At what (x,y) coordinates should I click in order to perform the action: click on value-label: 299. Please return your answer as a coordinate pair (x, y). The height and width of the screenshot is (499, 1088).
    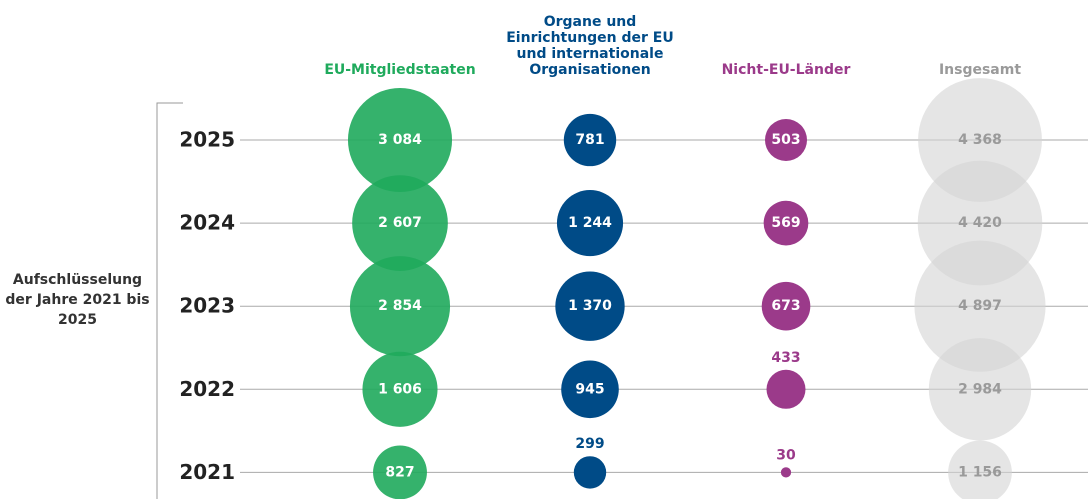
    Looking at the image, I should click on (589, 444).